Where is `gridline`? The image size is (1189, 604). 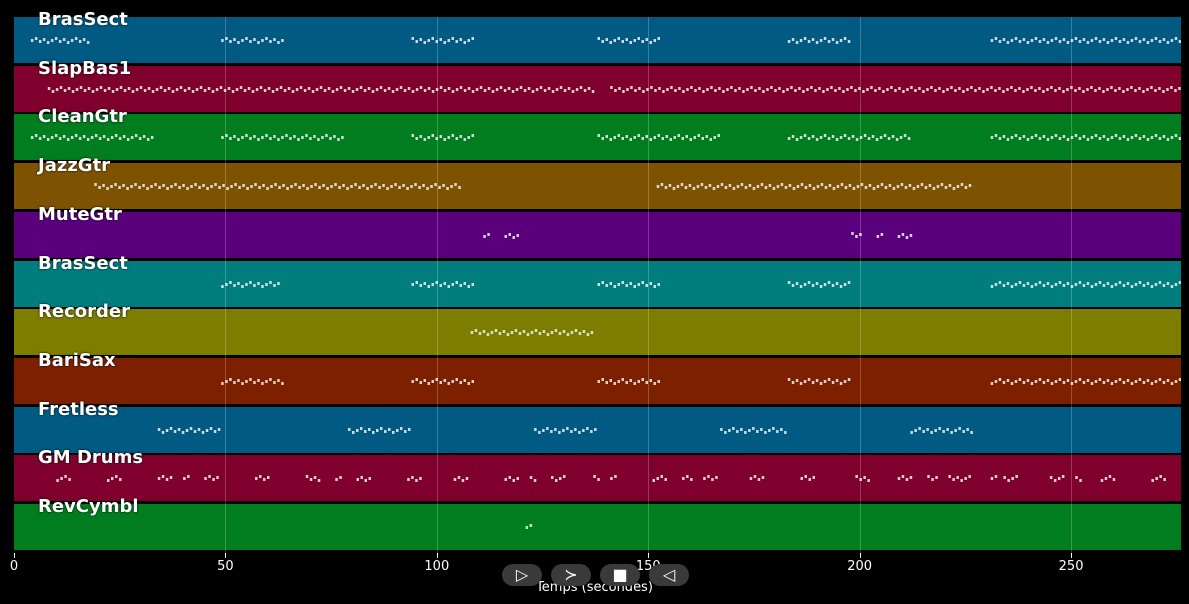
gridline is located at coordinates (649, 285).